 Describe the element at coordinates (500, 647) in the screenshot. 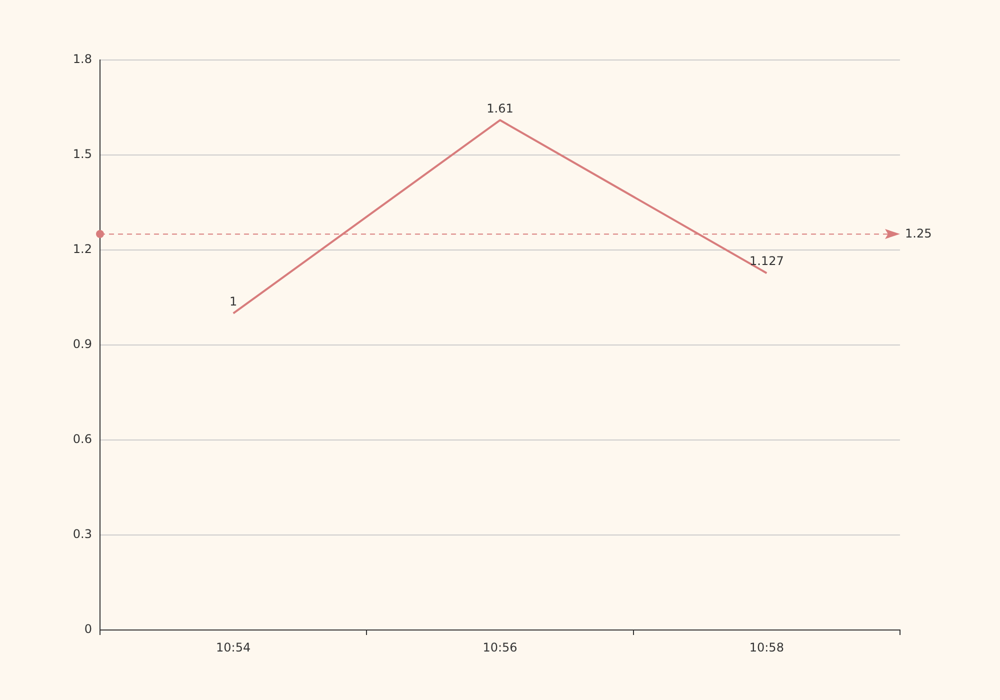

I see `x-tick-label: 10:56` at that location.